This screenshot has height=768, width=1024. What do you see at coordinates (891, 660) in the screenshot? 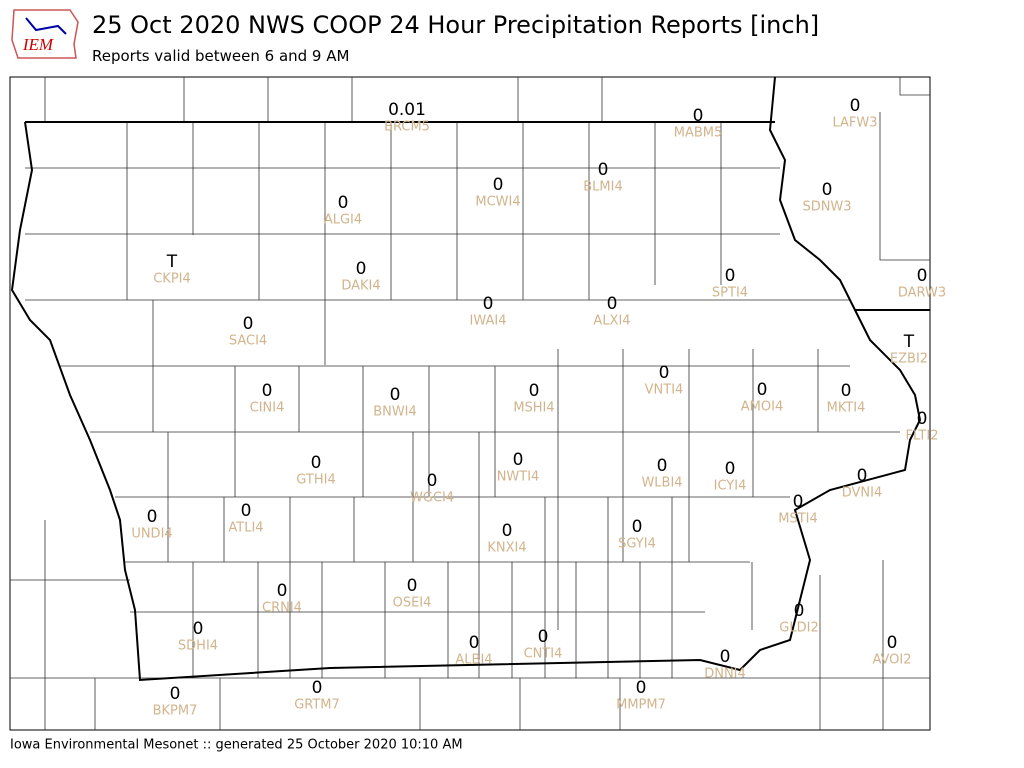
I see `station-id: AVOI2` at bounding box center [891, 660].